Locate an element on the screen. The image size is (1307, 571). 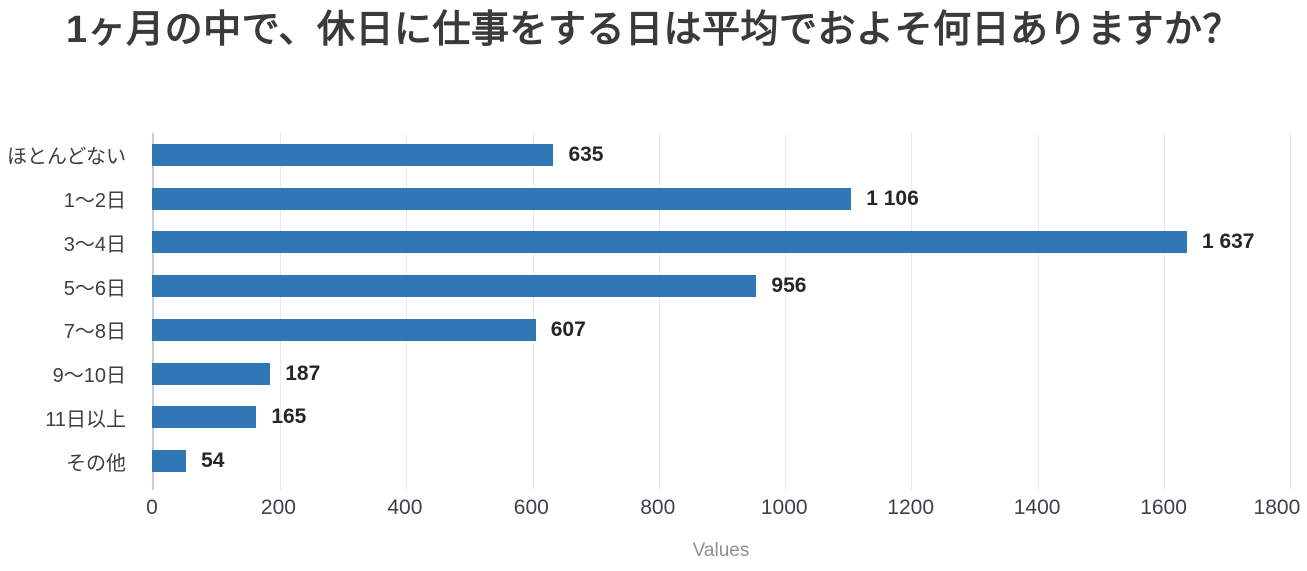
bar-row: 5～6日 956 is located at coordinates (653, 286).